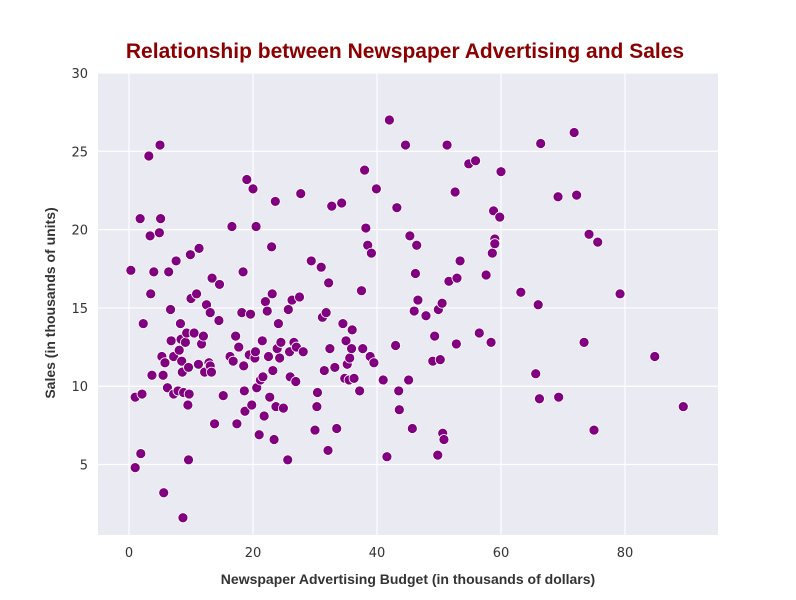  Describe the element at coordinates (377, 553) in the screenshot. I see `x-tick-label: 40` at that location.